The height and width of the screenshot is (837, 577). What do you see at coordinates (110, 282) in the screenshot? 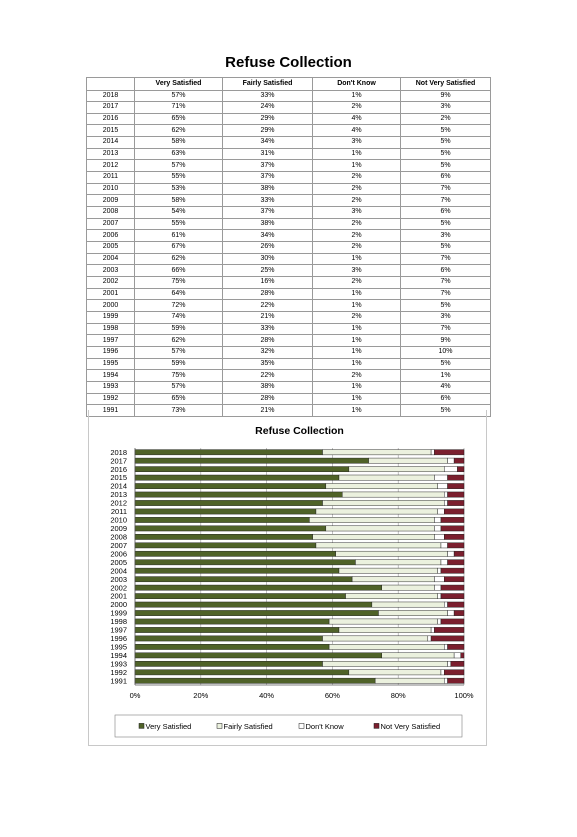
I see `table-year-cell: 2002` at bounding box center [110, 282].